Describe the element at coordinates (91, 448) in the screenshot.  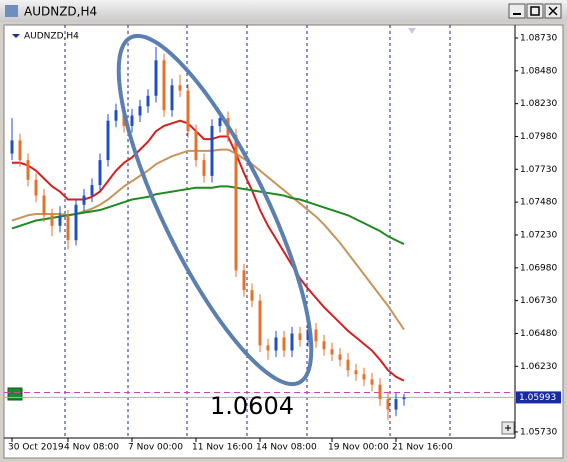
I see `x-tick-label: 4 Nov 08:00` at that location.